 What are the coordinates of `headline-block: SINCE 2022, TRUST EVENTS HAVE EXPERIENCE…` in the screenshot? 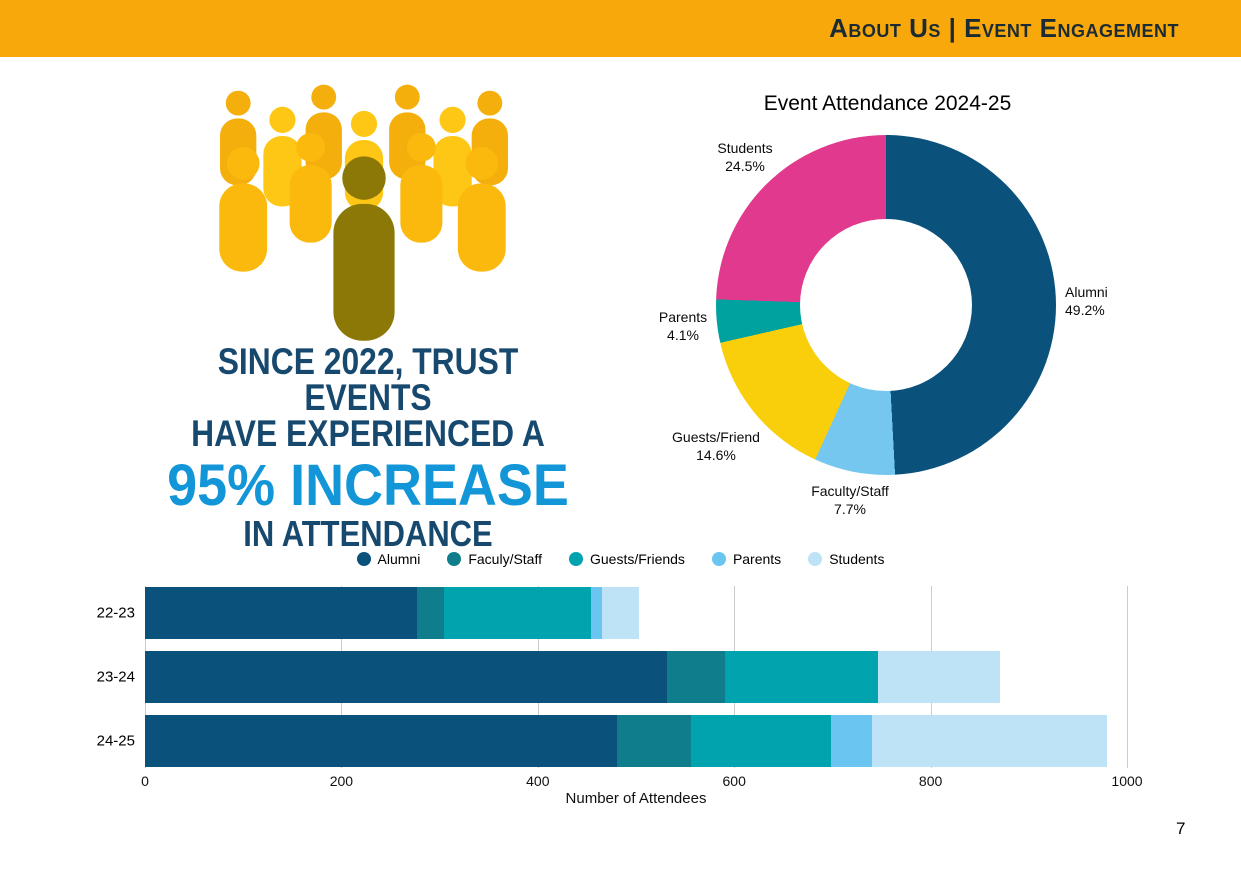 It's located at (368, 447).